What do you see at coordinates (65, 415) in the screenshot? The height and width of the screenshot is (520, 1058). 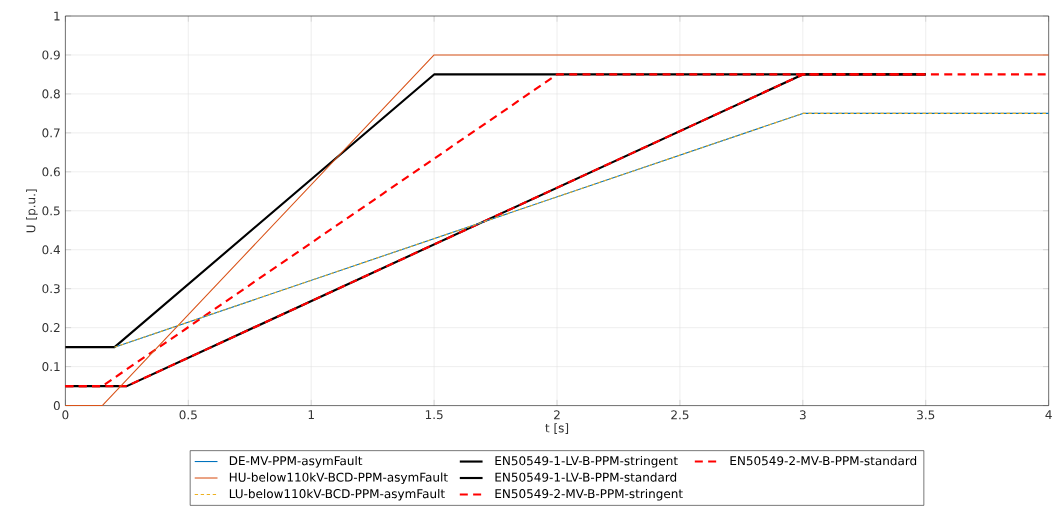 I see `x-tick-label: 0` at bounding box center [65, 415].